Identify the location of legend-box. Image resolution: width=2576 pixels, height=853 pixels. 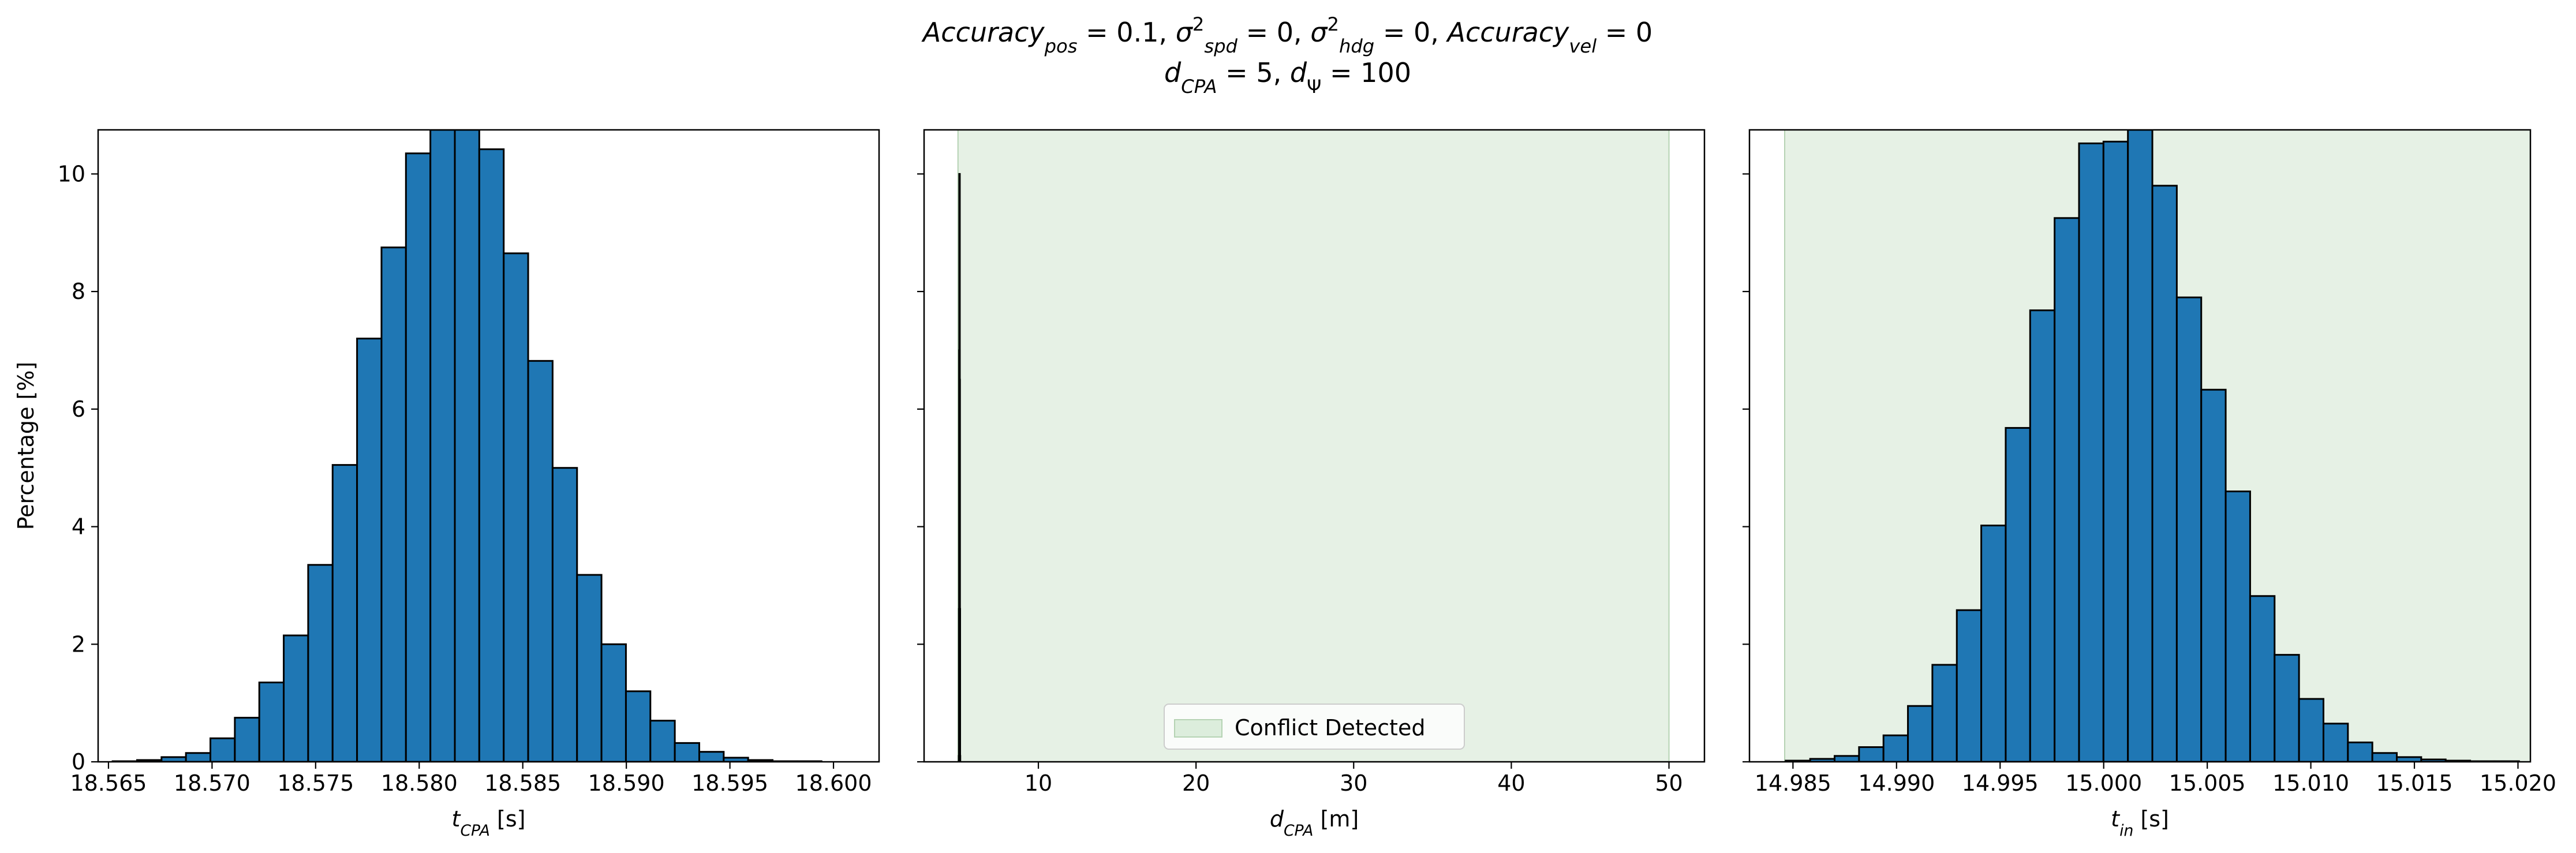
(1314, 727).